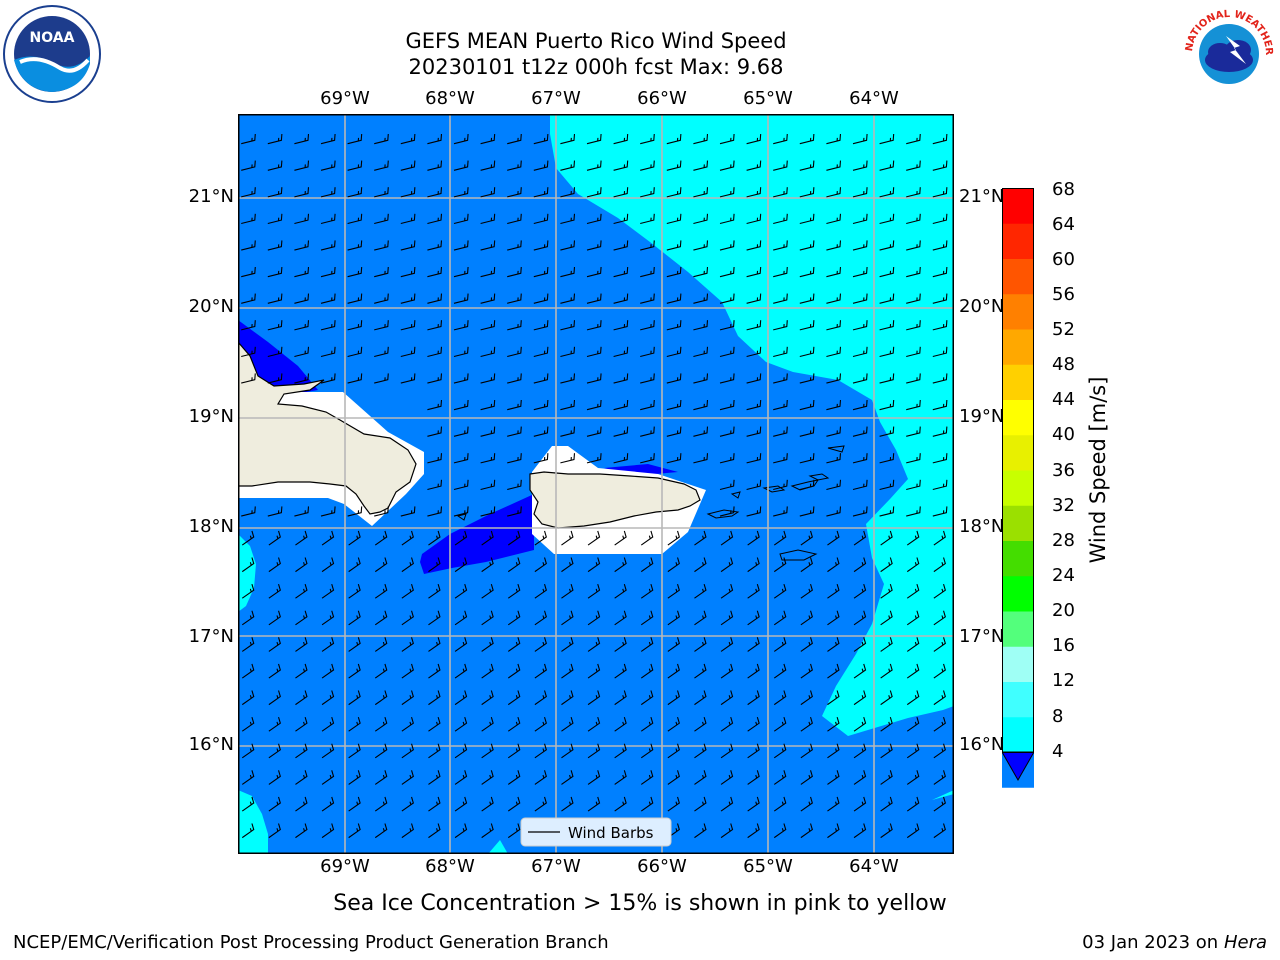  Describe the element at coordinates (982, 196) in the screenshot. I see `right-lat-label: 21°N` at that location.